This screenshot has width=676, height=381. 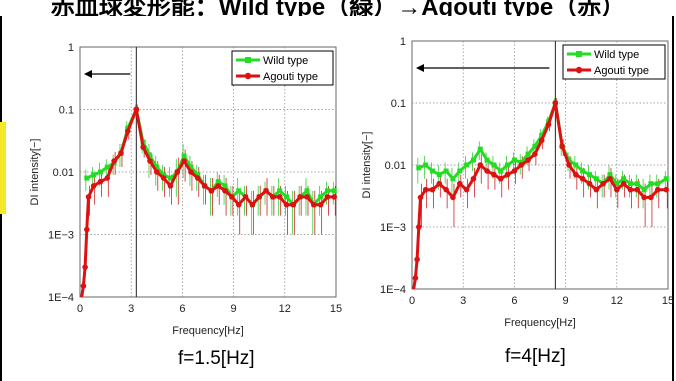 I want to click on right-y-tick-label: 0.01, so click(x=395, y=166).